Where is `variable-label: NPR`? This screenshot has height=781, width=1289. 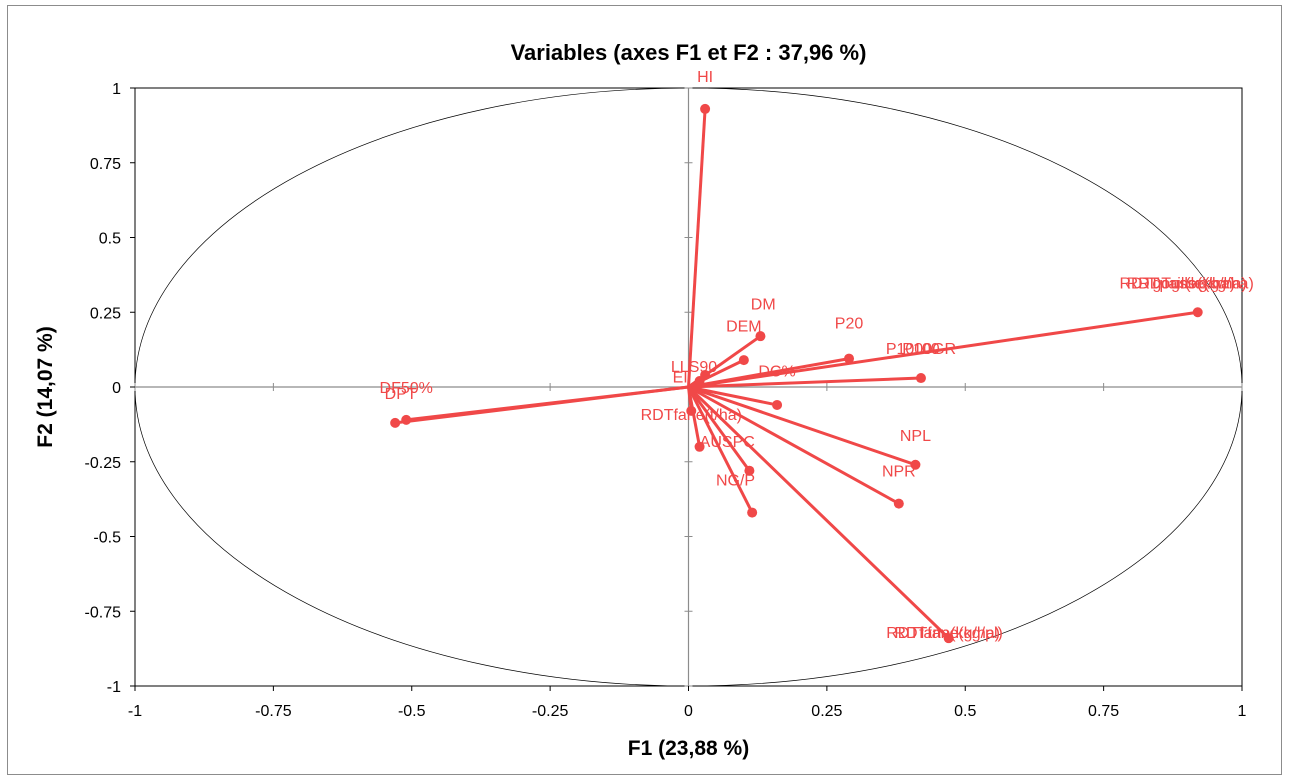
variable-label: NPR is located at coordinates (899, 472).